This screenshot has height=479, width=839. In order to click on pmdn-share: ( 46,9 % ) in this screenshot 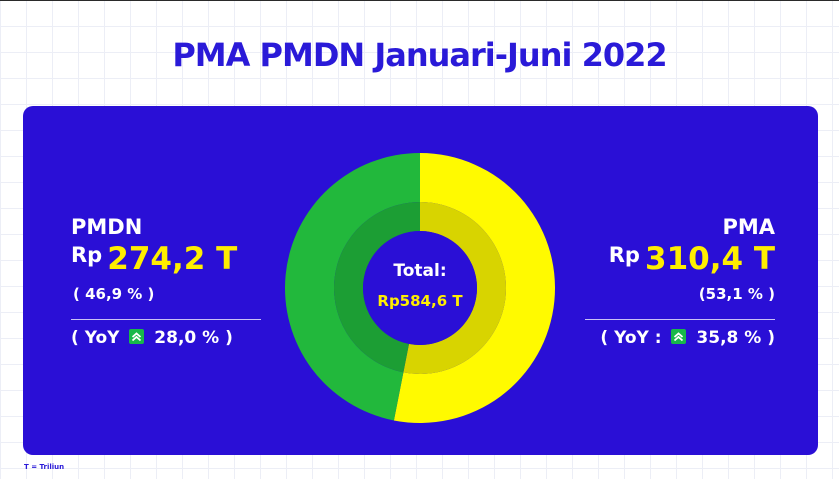, I will do `click(114, 294)`.